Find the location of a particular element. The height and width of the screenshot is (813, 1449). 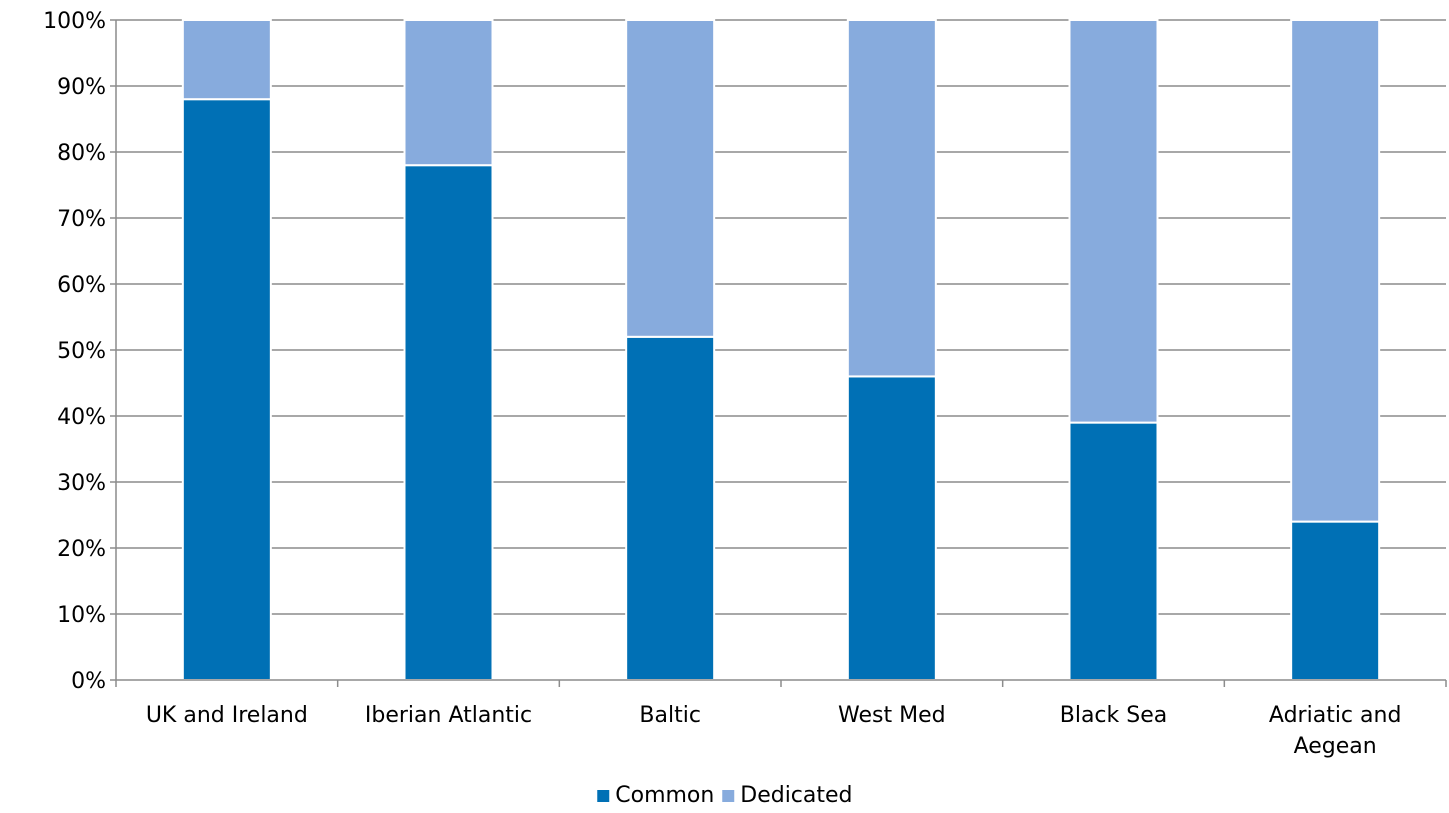

y-tick-label: 10% is located at coordinates (81, 615).